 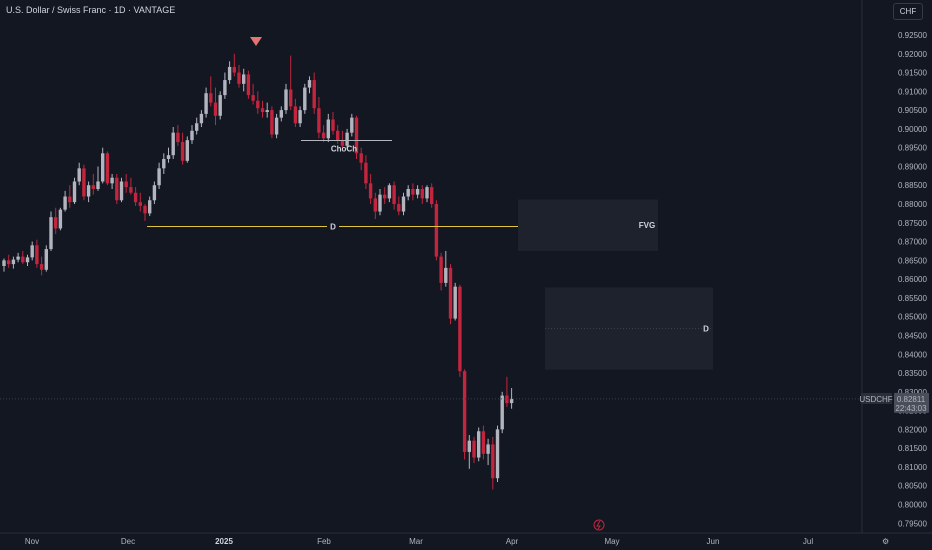 What do you see at coordinates (912, 448) in the screenshot?
I see `price-tick-label: 0.81500` at bounding box center [912, 448].